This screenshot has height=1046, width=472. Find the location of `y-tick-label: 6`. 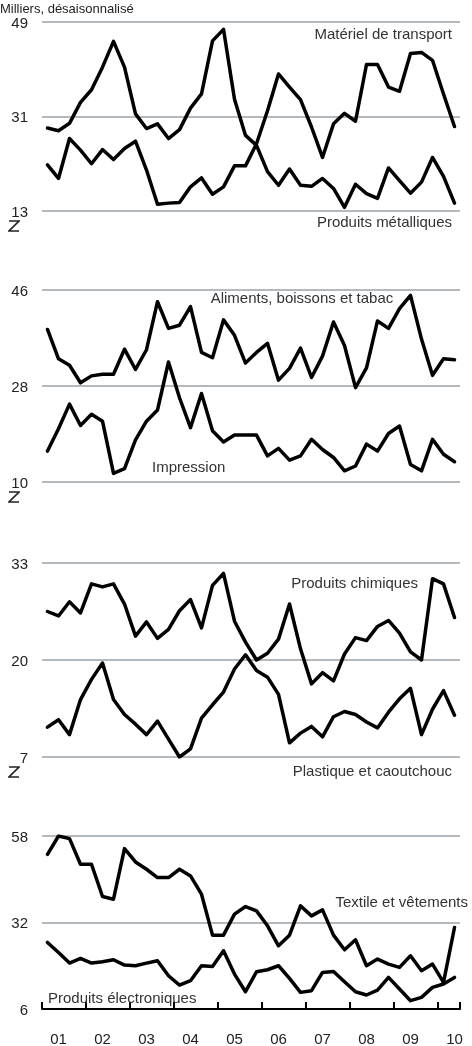

y-tick-label: 6 is located at coordinates (23, 1009).